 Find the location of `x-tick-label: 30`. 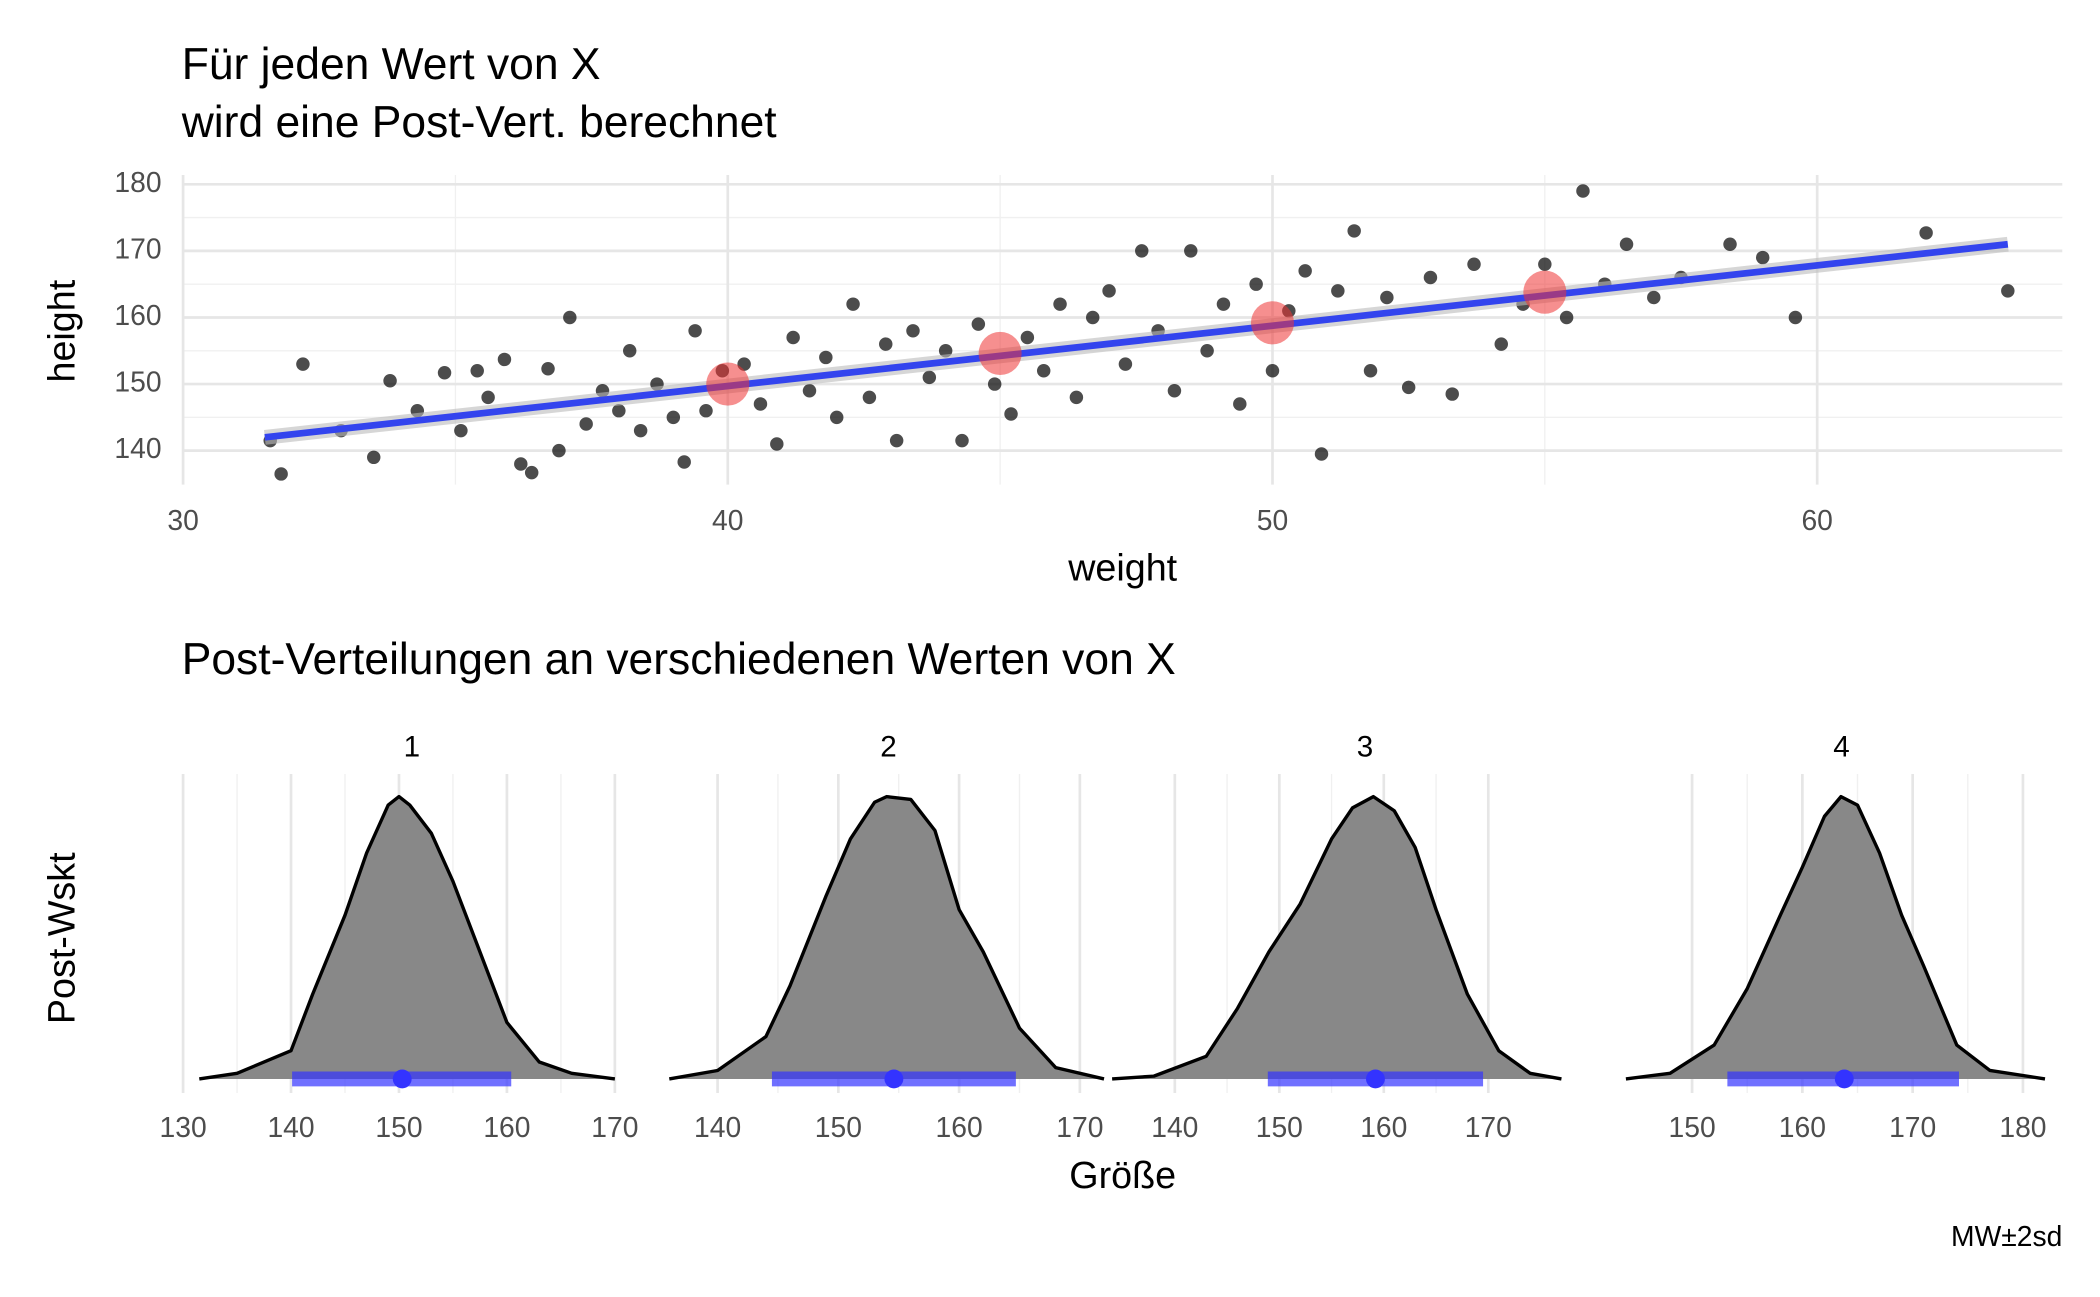

x-tick-label: 30 is located at coordinates (182, 520).